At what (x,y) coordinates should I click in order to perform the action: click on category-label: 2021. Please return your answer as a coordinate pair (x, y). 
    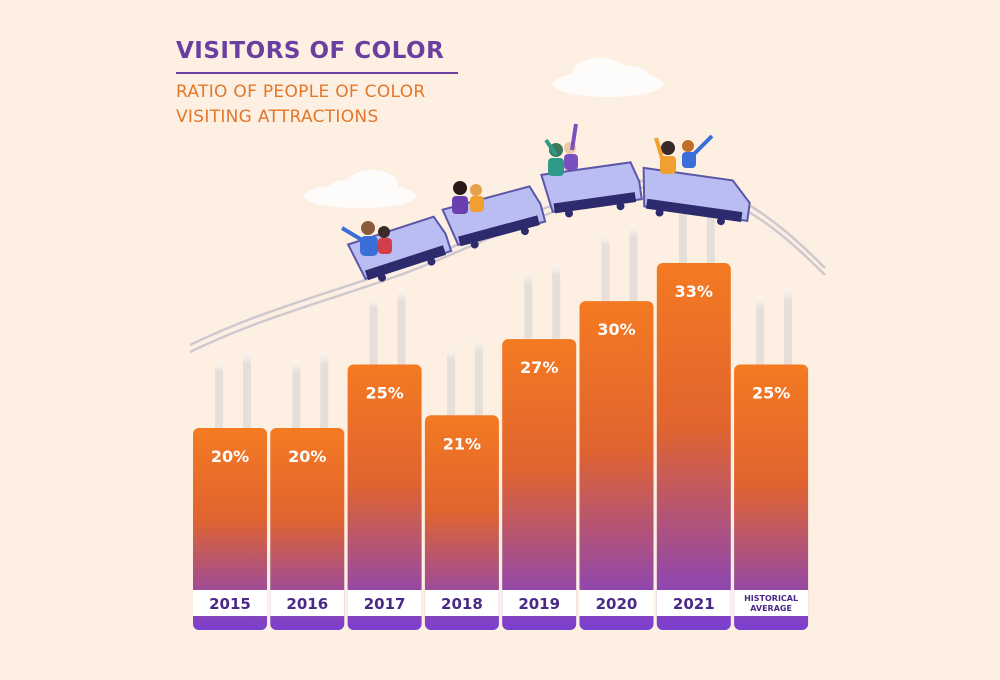
    Looking at the image, I should click on (694, 604).